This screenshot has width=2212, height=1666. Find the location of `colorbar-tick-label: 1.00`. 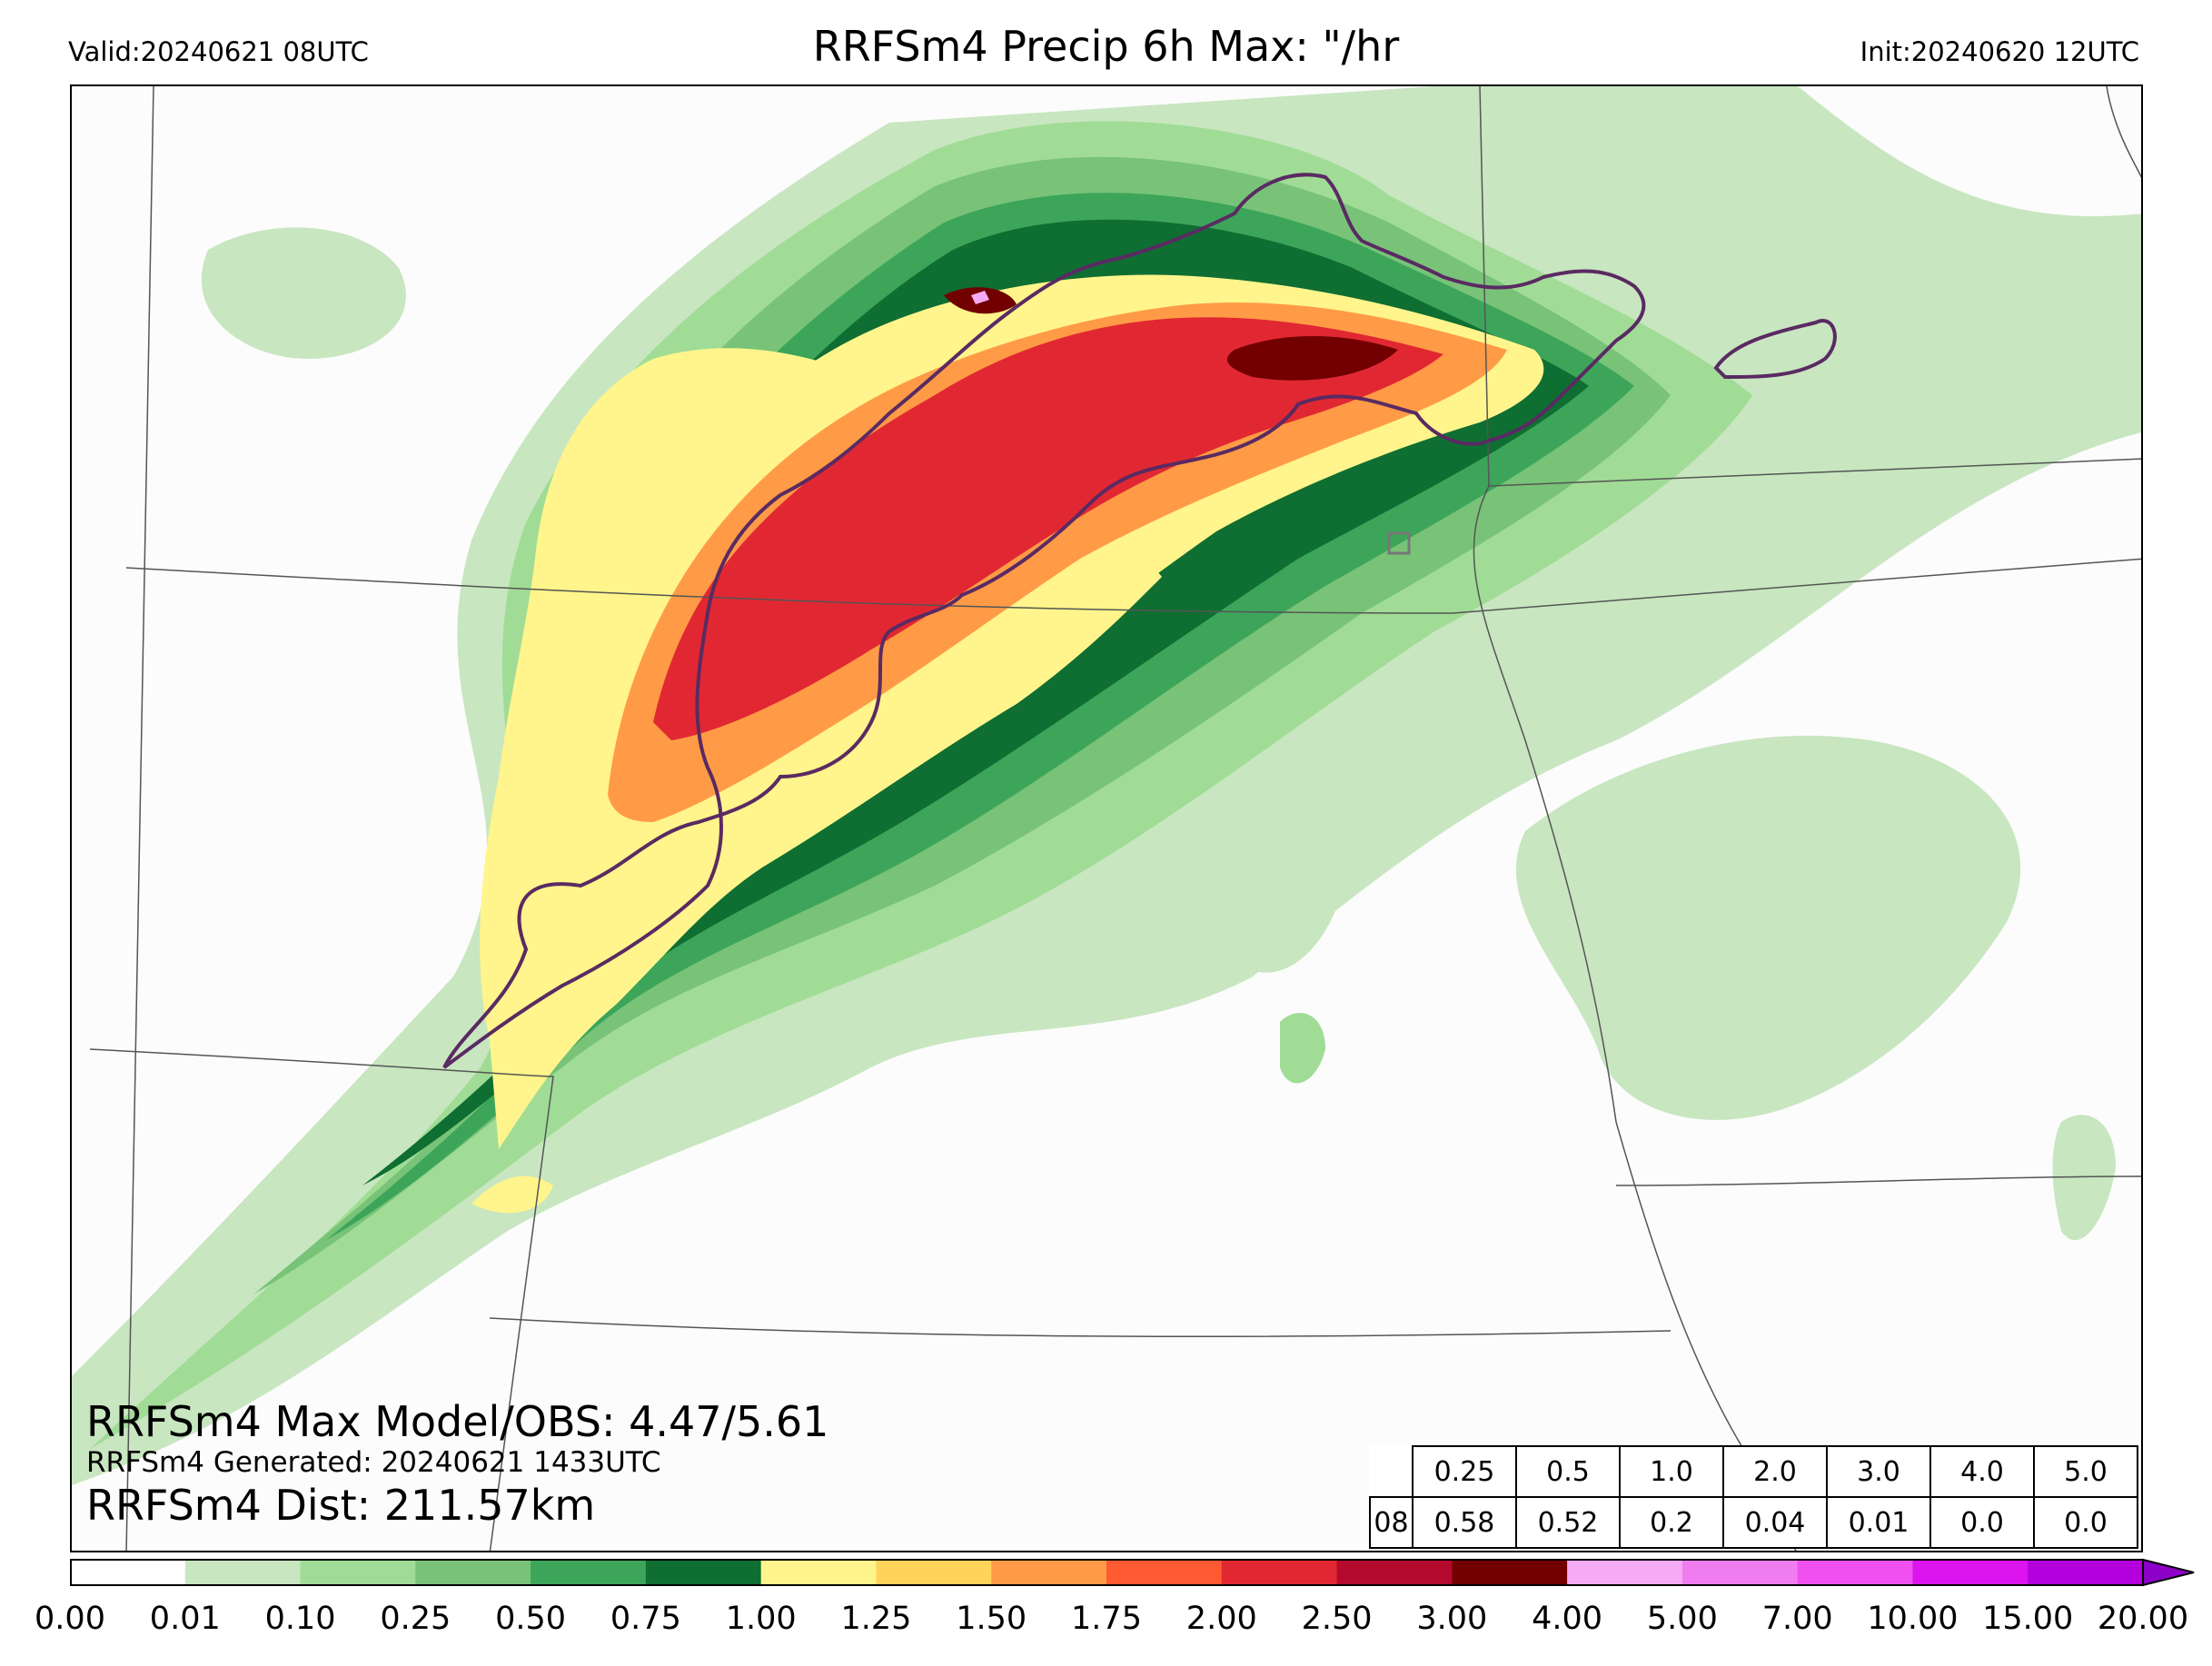

colorbar-tick-label: 1.00 is located at coordinates (761, 1619).